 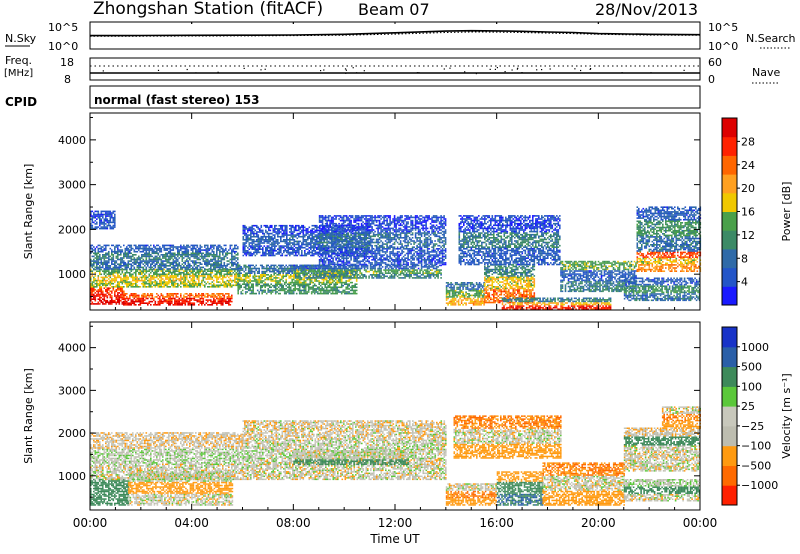 What do you see at coordinates (723, 27) in the screenshot?
I see `nsearch-tick-top: 10^5` at bounding box center [723, 27].